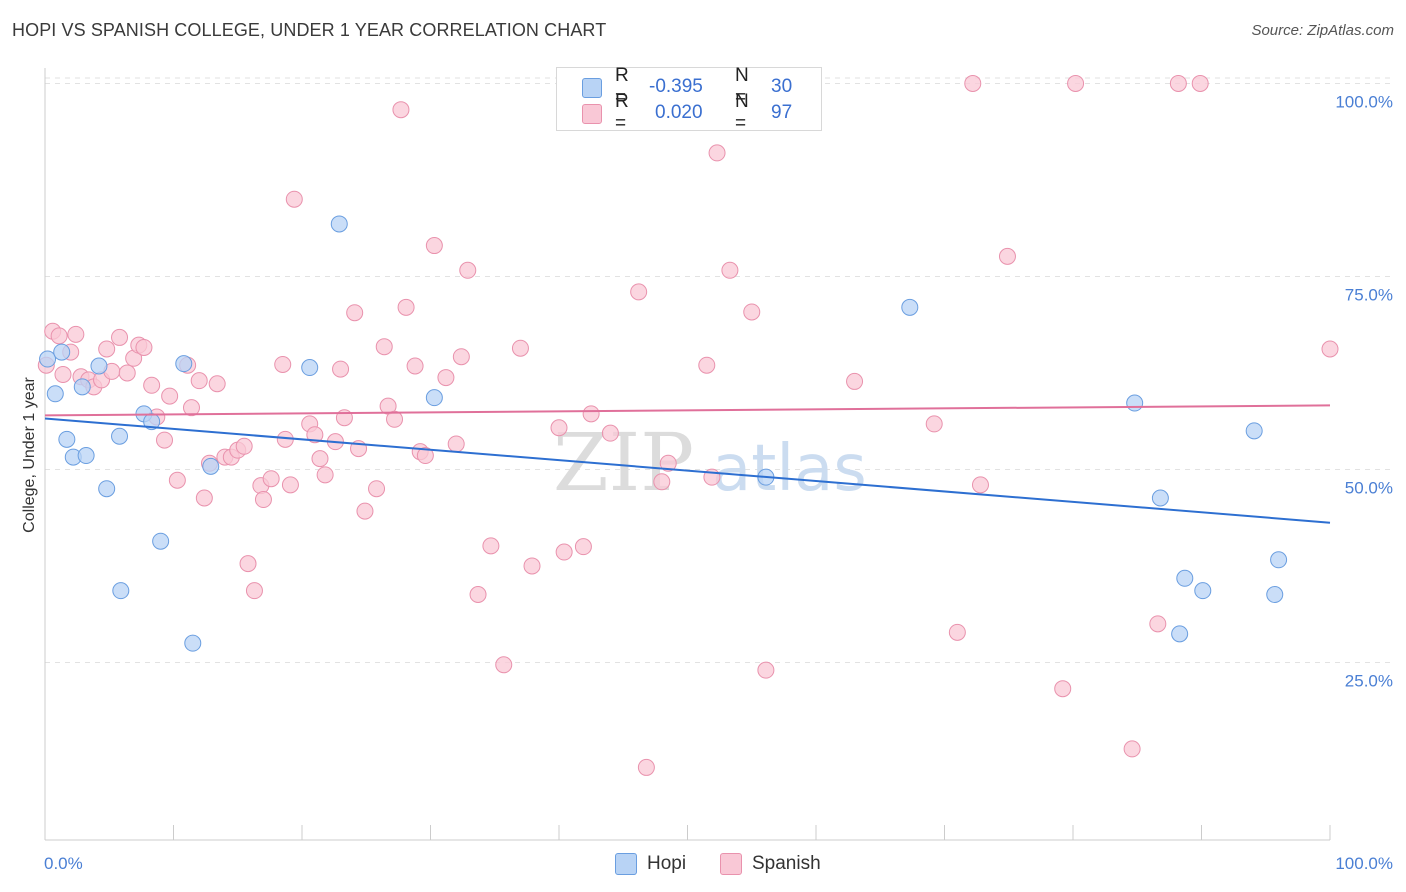 The height and width of the screenshot is (892, 1406). What do you see at coordinates (626, 864) in the screenshot?
I see `hopi-legend-icon` at bounding box center [626, 864].